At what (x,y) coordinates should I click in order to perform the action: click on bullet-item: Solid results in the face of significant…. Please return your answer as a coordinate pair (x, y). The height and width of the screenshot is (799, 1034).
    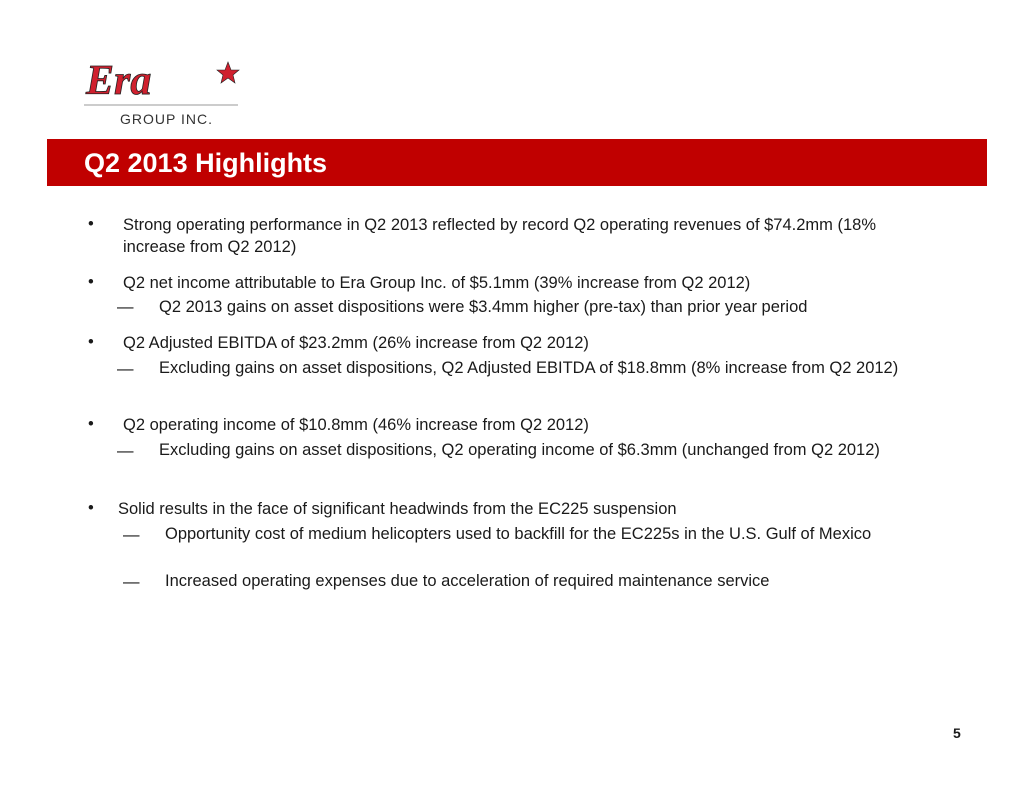
    Looking at the image, I should click on (397, 509).